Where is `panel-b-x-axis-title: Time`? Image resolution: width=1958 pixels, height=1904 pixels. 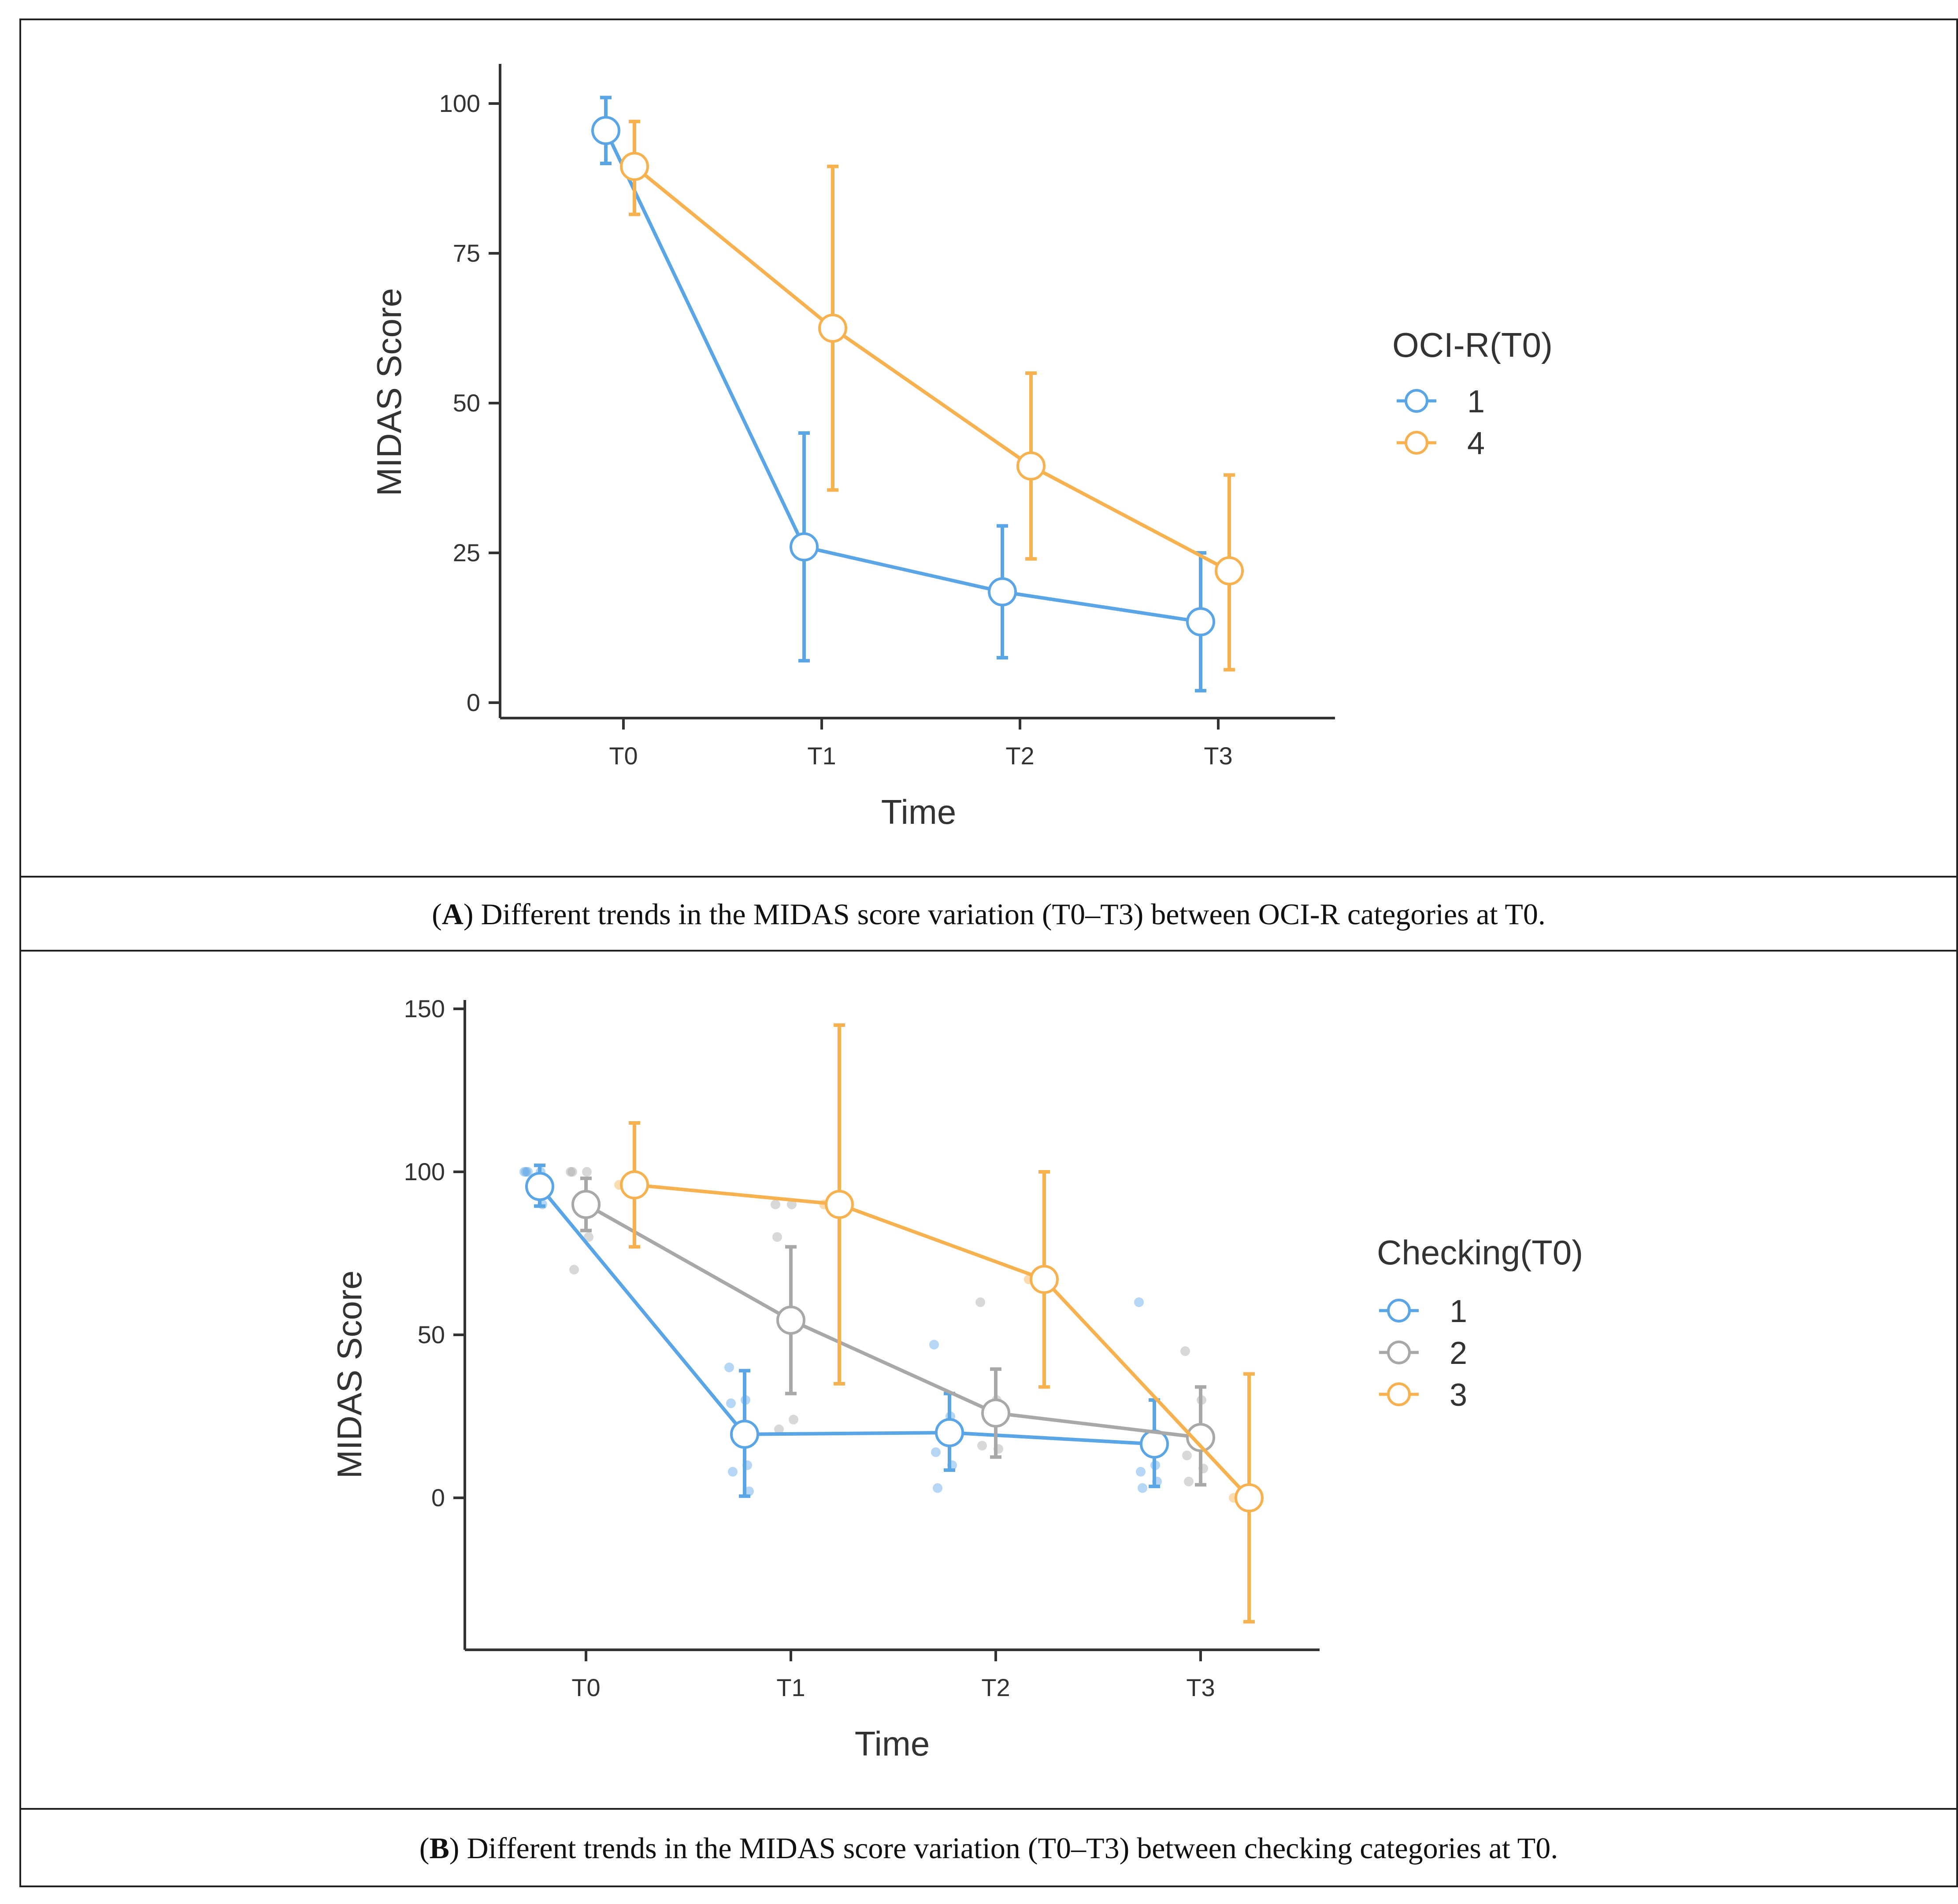
panel-b-x-axis-title: Time is located at coordinates (893, 1743).